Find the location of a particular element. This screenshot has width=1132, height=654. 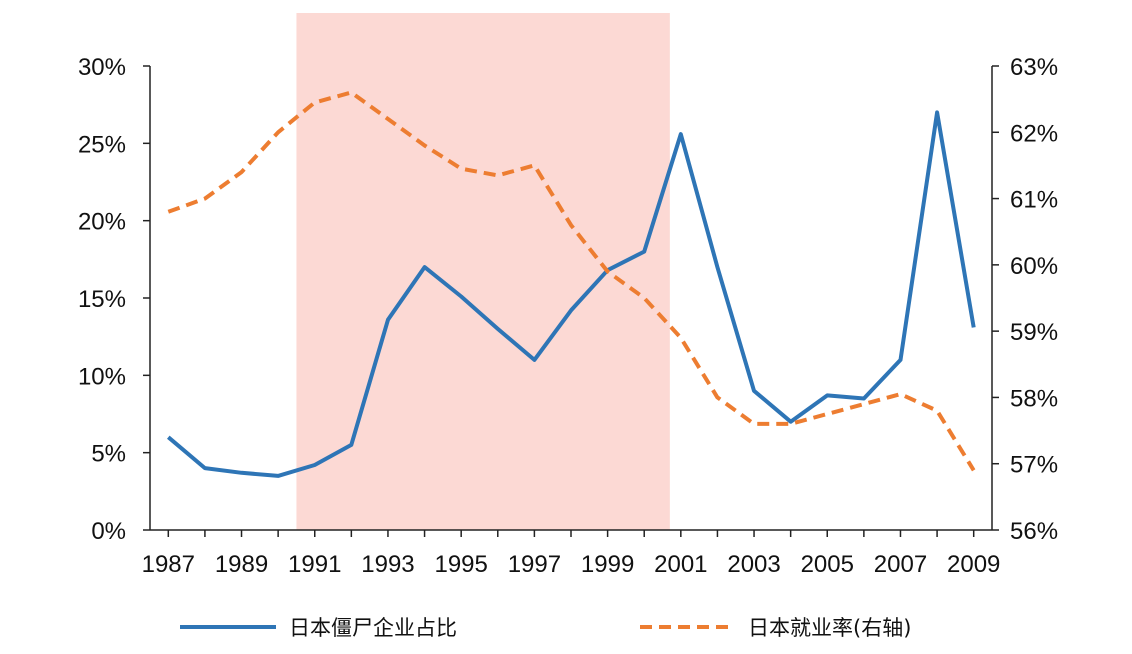

left-axis-tick-label: 15% is located at coordinates (102, 299).